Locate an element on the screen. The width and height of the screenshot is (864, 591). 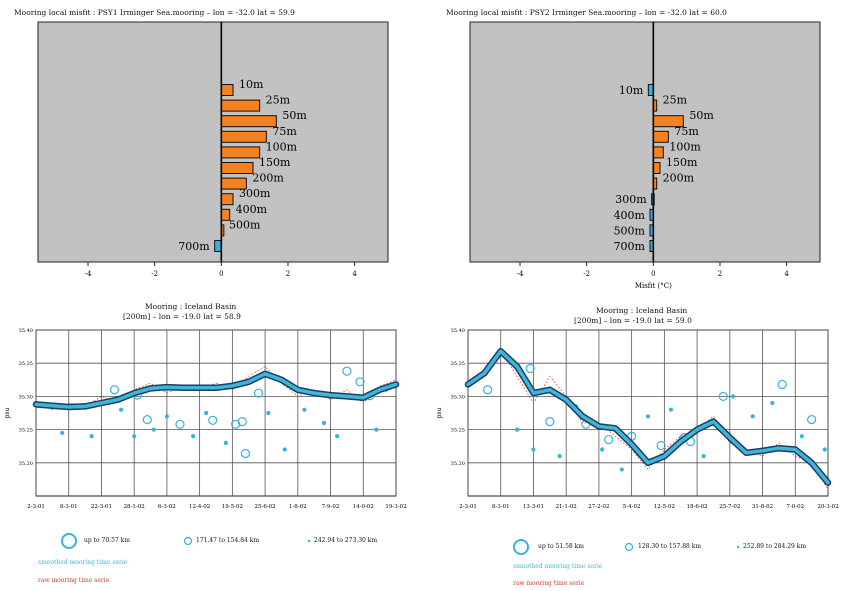
bar-75m is located at coordinates (243, 136).